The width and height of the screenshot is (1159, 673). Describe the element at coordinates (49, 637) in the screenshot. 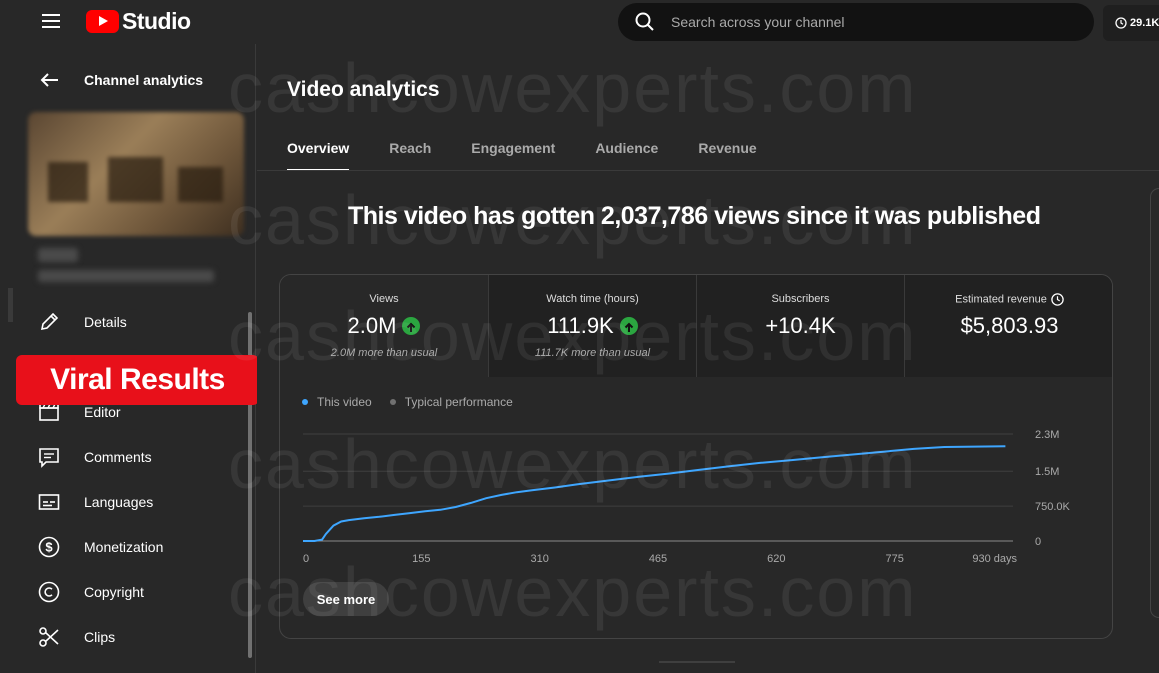

I see `scissors-icon` at that location.